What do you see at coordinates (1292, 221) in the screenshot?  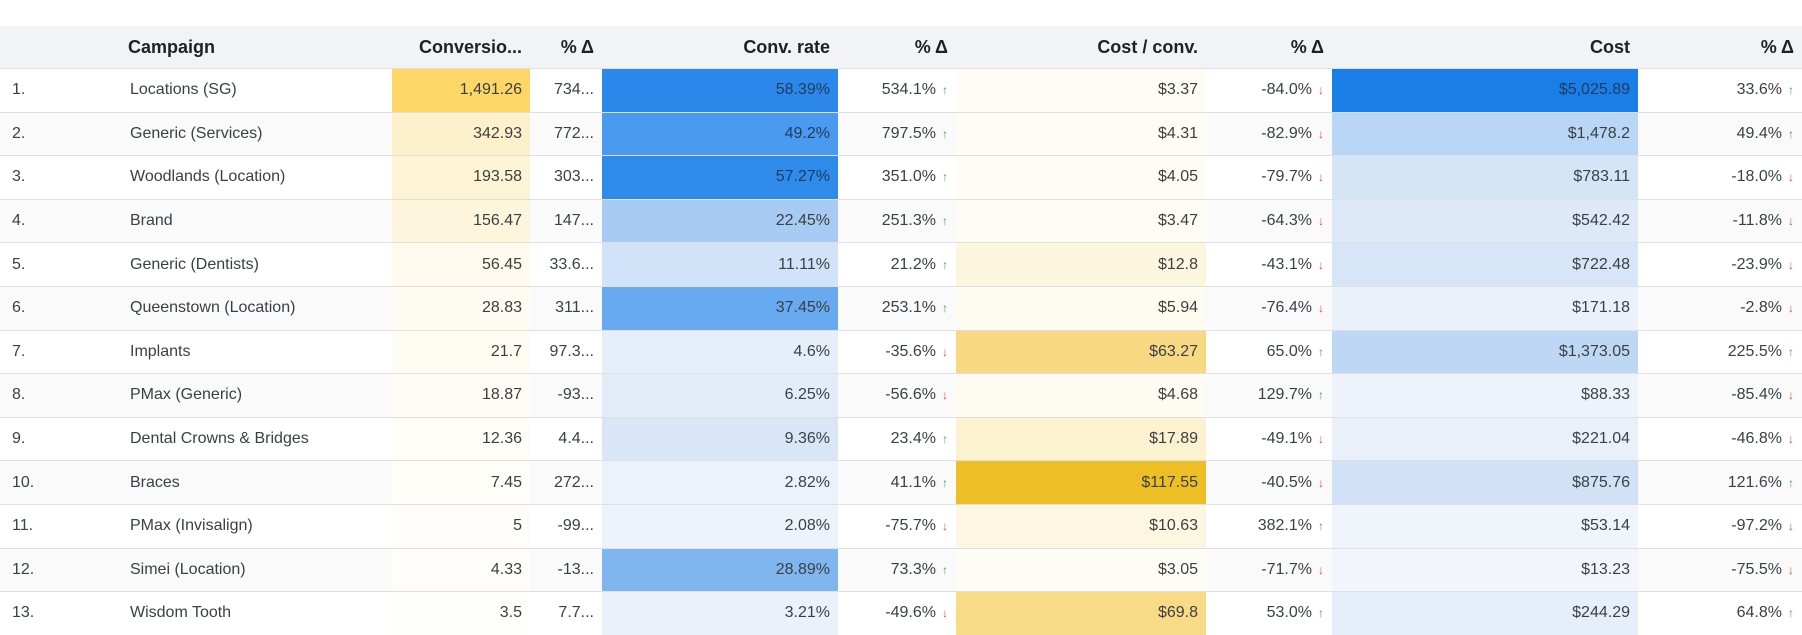 I see `cost-per-conv-change: -64.3% ↓` at bounding box center [1292, 221].